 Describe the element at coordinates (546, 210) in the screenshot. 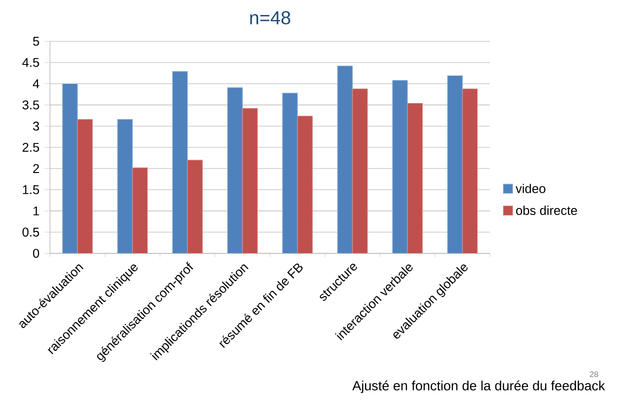

I see `legend-label: obs directe` at that location.